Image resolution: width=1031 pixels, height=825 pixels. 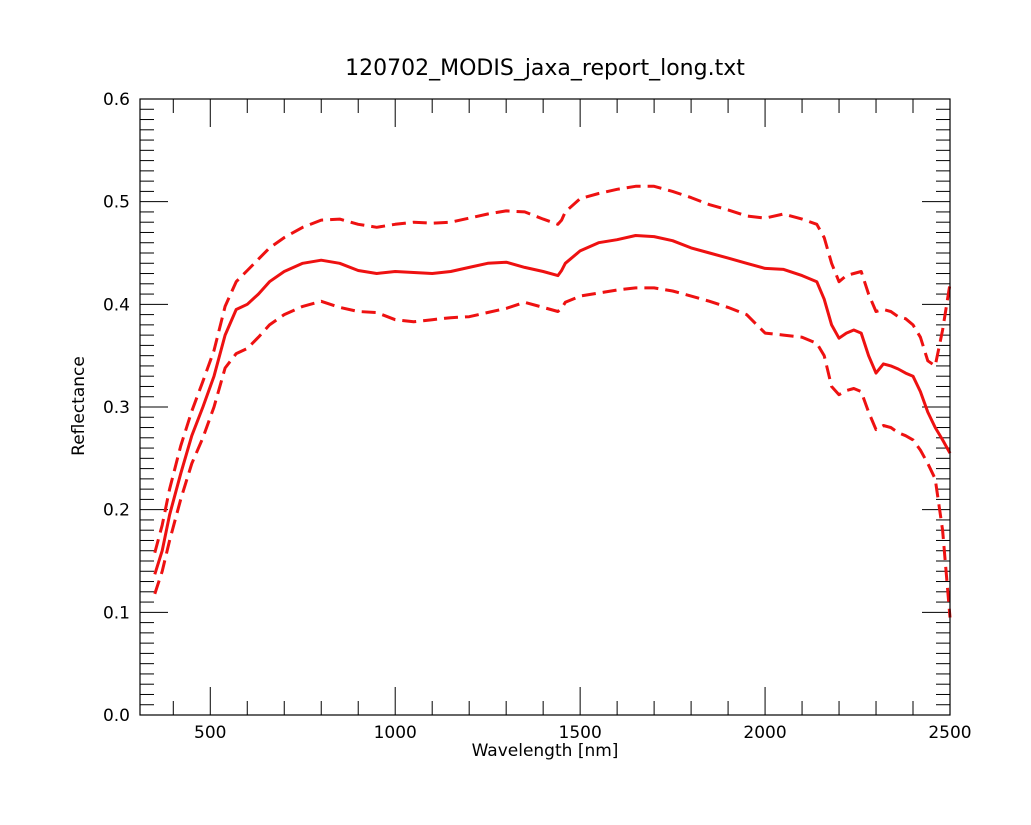 I want to click on y-tick-label: 0.5, so click(x=116, y=203).